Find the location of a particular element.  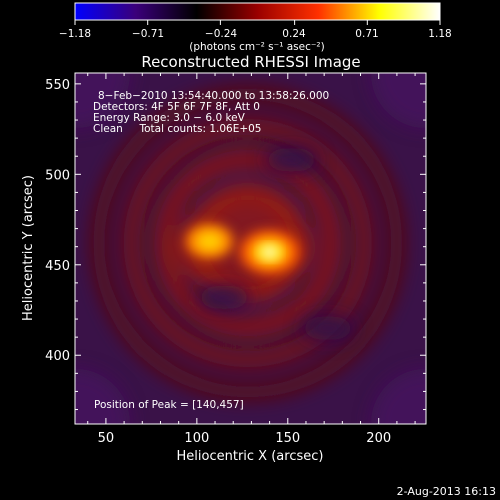

detectors-line: Detectors: 4F 5F 6F 7F 8F, Att 0 is located at coordinates (176, 107).